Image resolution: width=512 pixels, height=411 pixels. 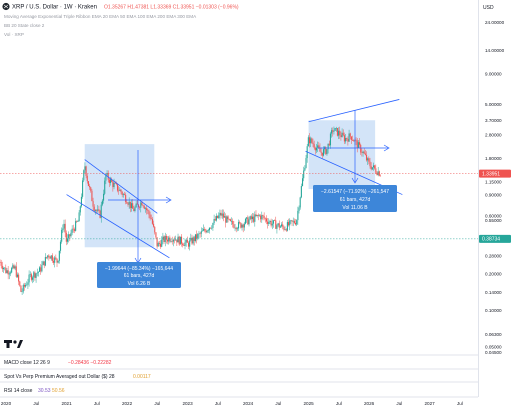 What do you see at coordinates (493, 194) in the screenshot?
I see `price-tick-label: 0.90000` at bounding box center [493, 194].